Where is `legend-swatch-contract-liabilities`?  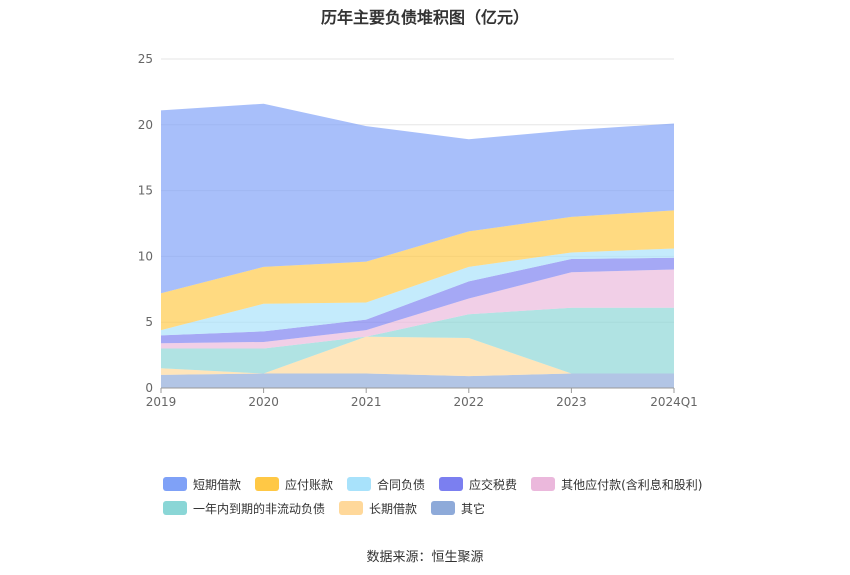 legend-swatch-contract-liabilities is located at coordinates (359, 484).